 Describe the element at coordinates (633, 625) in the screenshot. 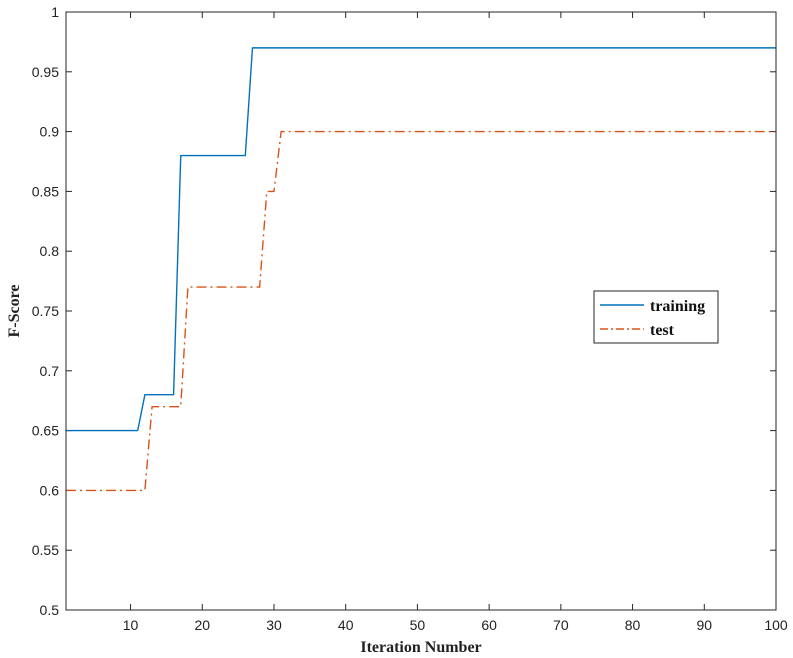

I see `x-tick-label: 80` at that location.